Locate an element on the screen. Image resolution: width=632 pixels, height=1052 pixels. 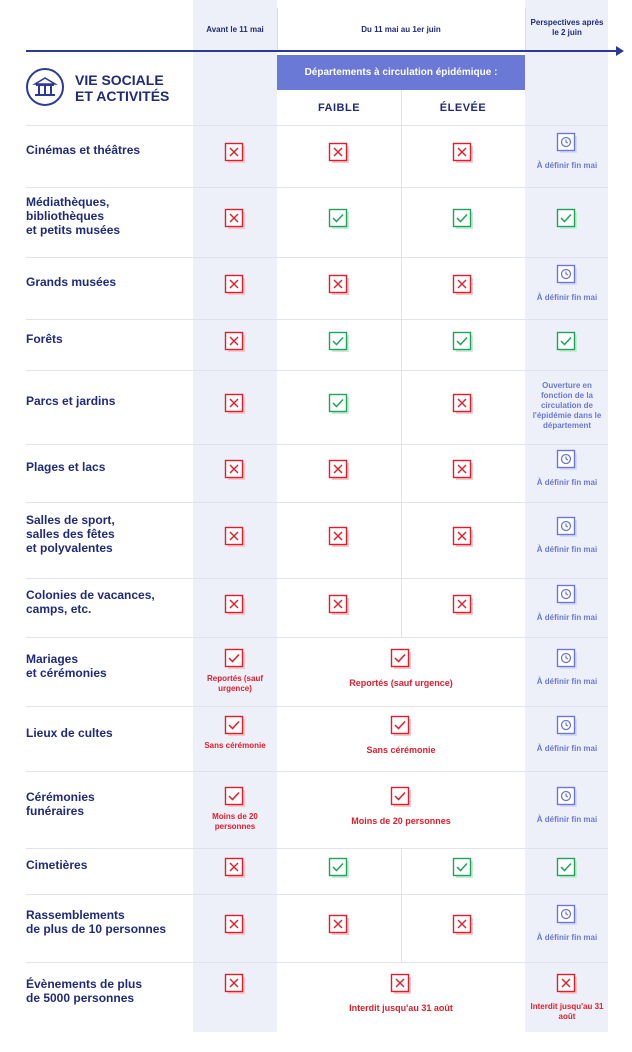
cell-note: Sans cérémonie is located at coordinates (401, 749).